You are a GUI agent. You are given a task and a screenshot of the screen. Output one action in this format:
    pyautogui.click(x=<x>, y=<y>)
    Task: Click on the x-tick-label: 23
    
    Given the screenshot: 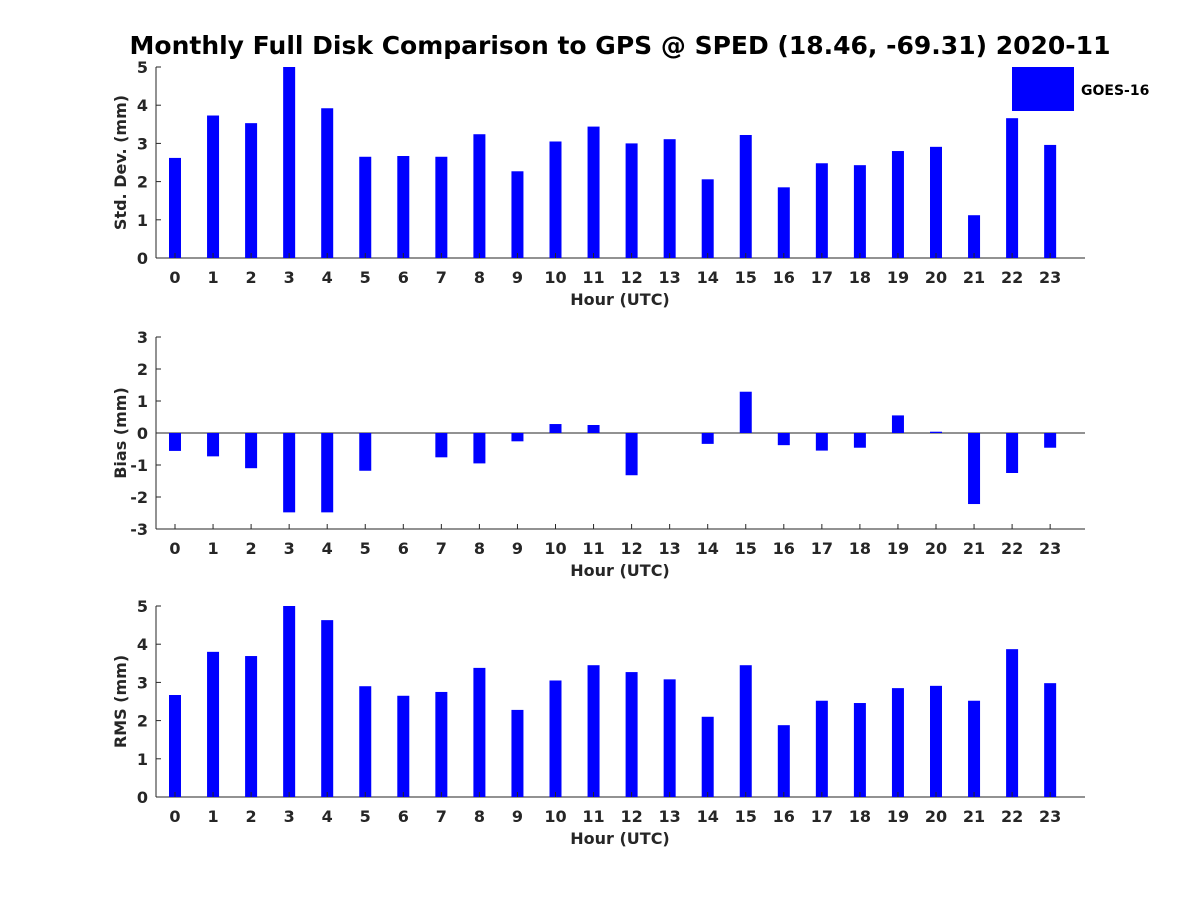 What is the action you would take?
    pyautogui.click(x=1050, y=816)
    